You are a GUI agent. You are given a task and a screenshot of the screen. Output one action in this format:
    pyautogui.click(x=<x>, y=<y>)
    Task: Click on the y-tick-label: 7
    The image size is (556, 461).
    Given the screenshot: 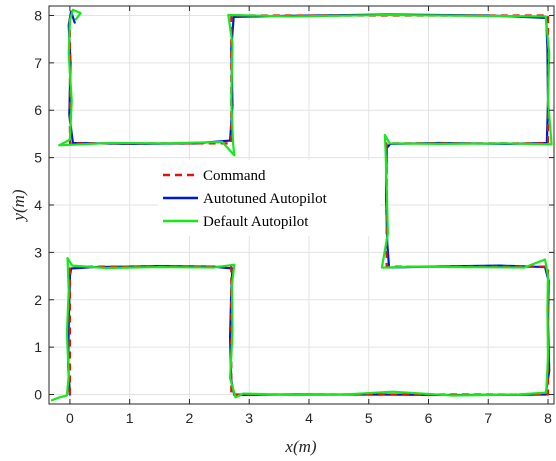 What is the action you would take?
    pyautogui.click(x=38, y=63)
    